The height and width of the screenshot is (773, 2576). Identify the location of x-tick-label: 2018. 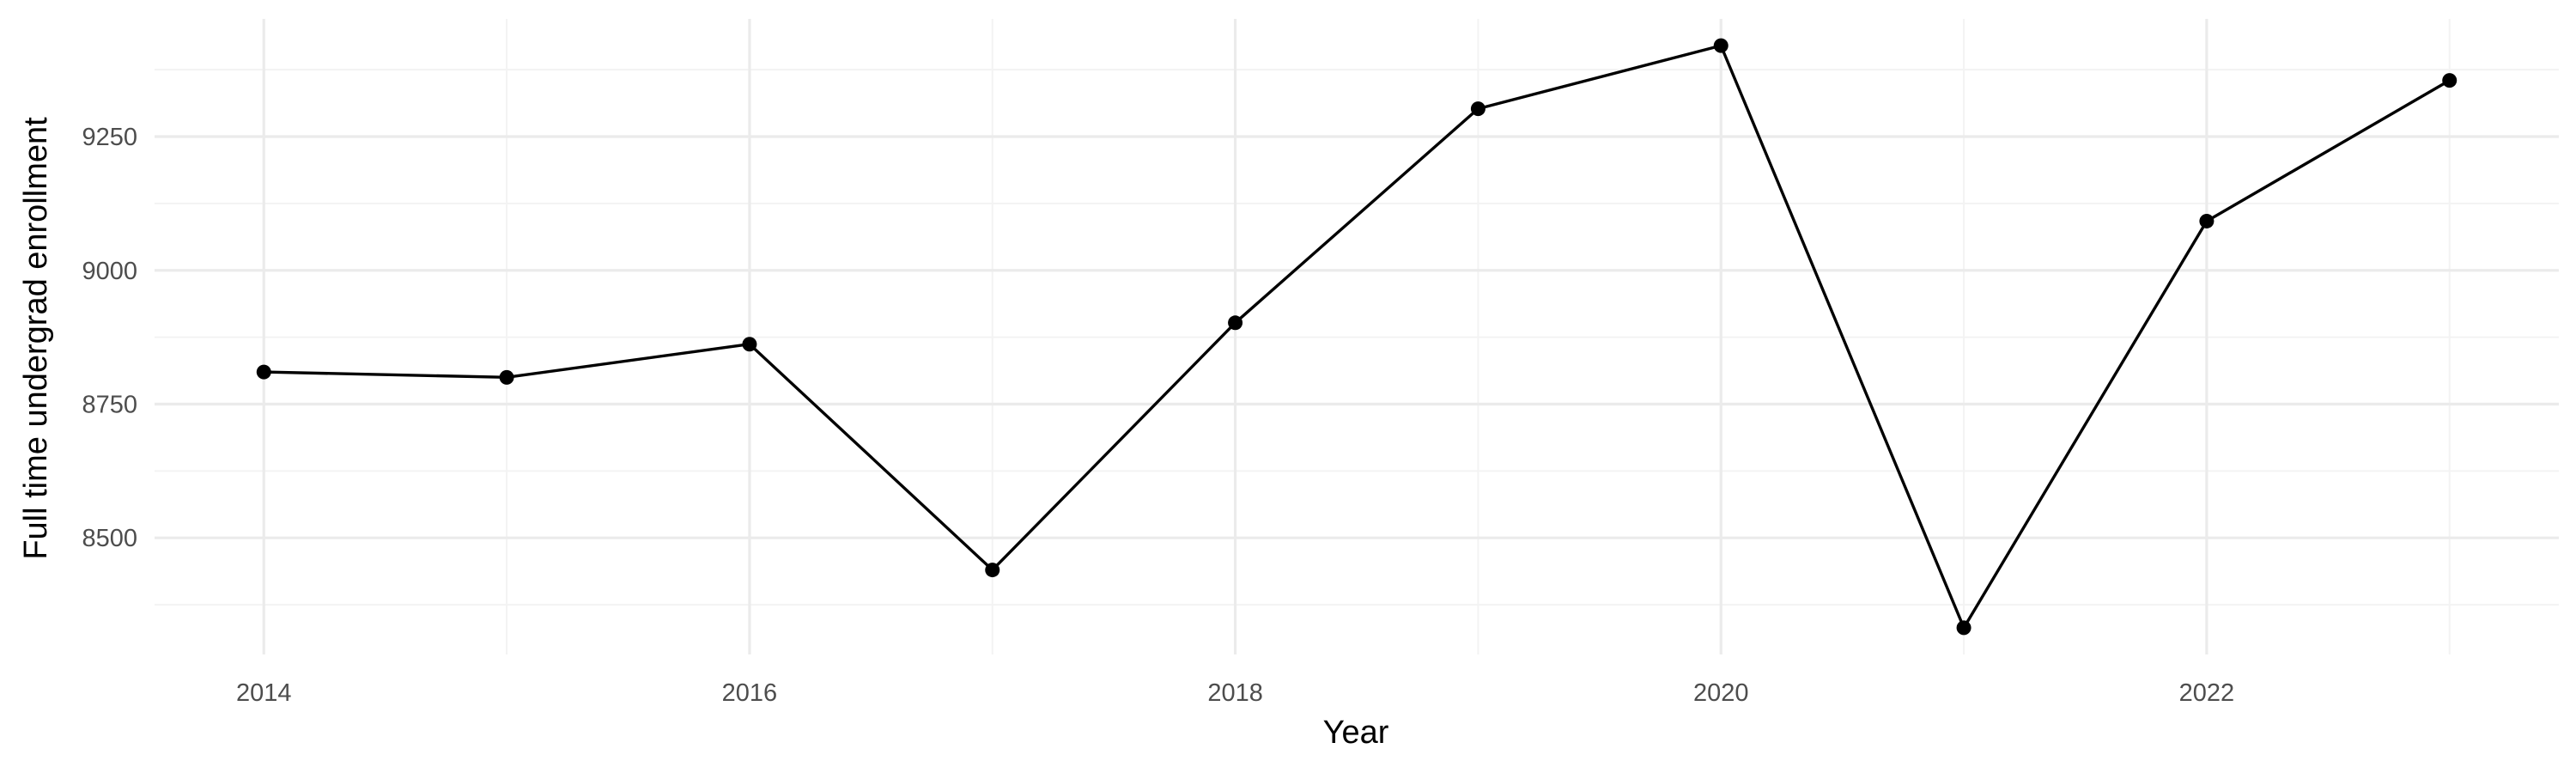
(1235, 693).